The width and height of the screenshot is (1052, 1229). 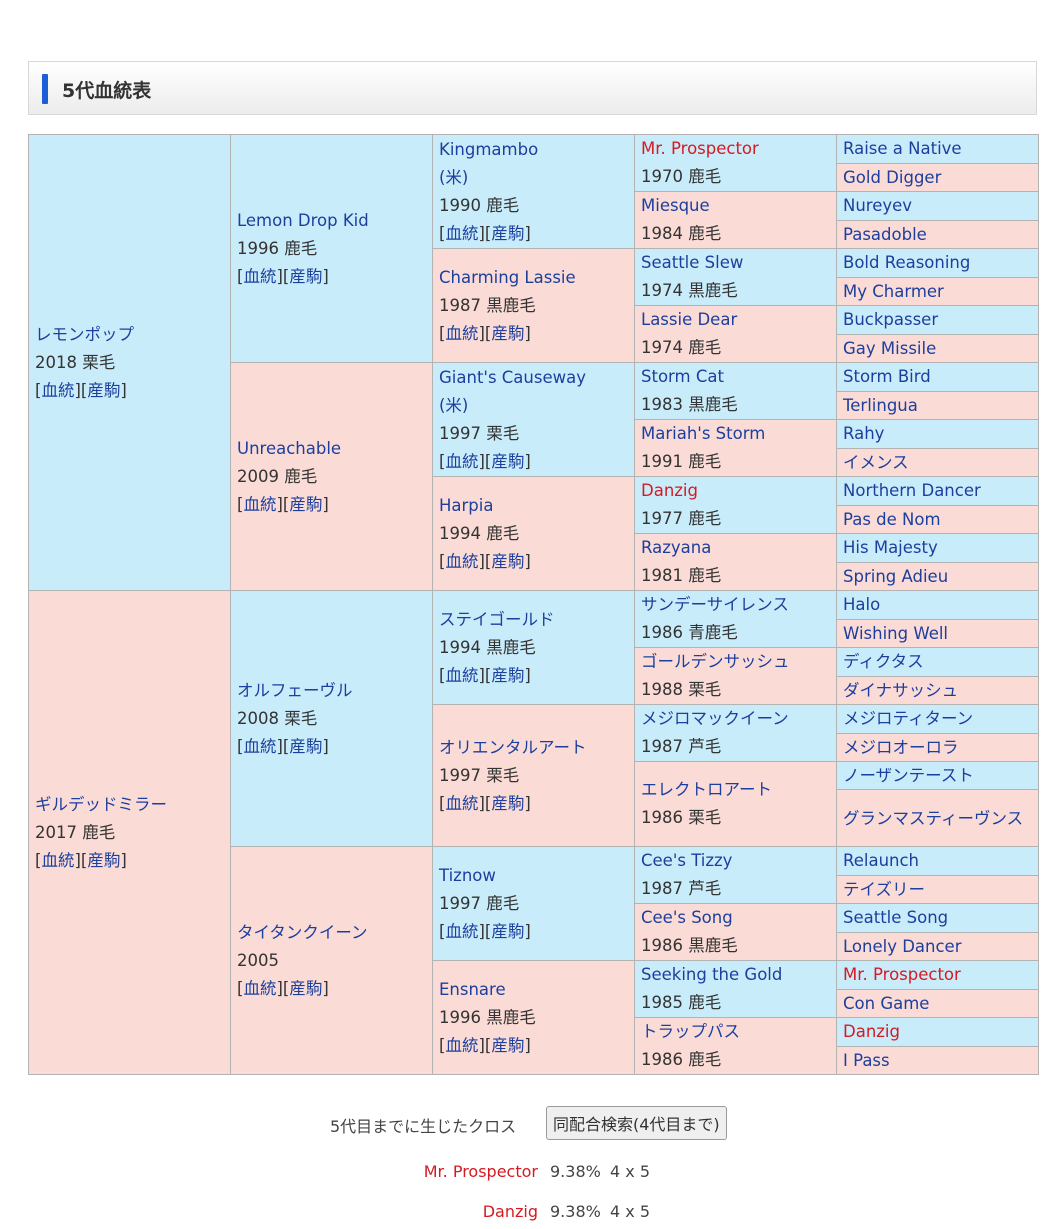 I want to click on horse-name-link: Kingmambo, so click(x=489, y=149).